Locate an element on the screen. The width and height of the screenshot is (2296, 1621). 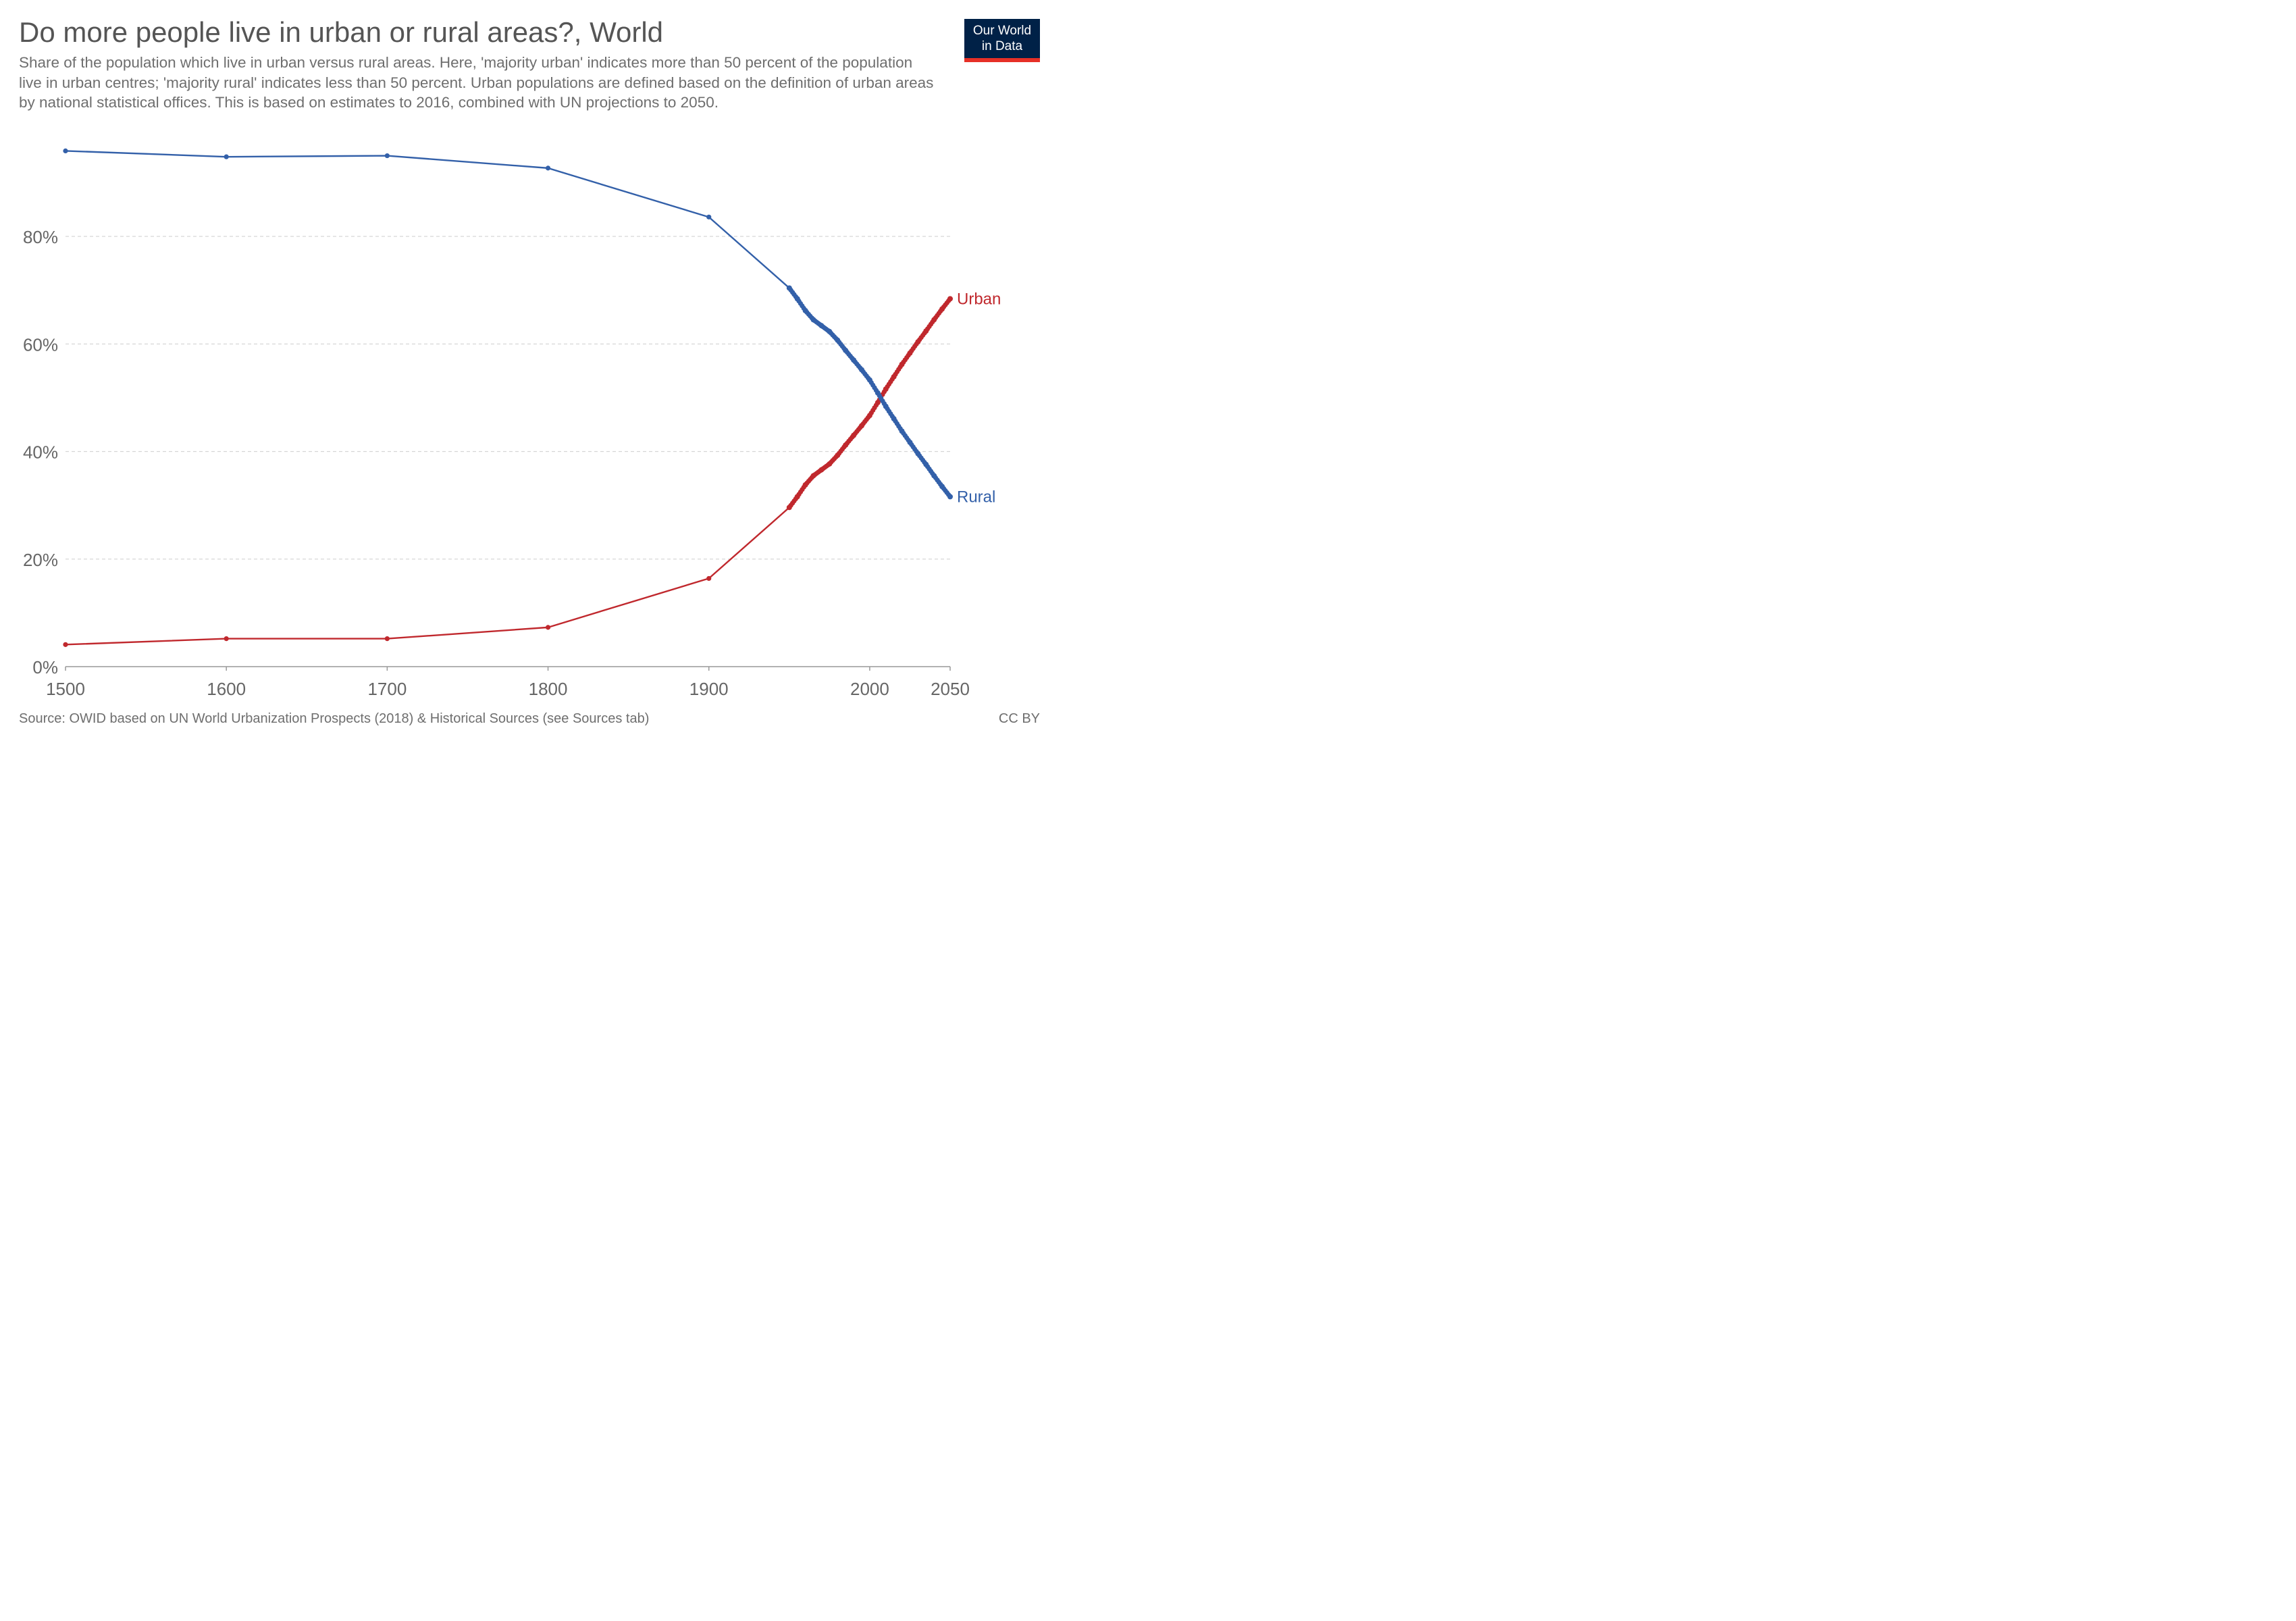
logo-text-line1: Our World is located at coordinates (1002, 31).